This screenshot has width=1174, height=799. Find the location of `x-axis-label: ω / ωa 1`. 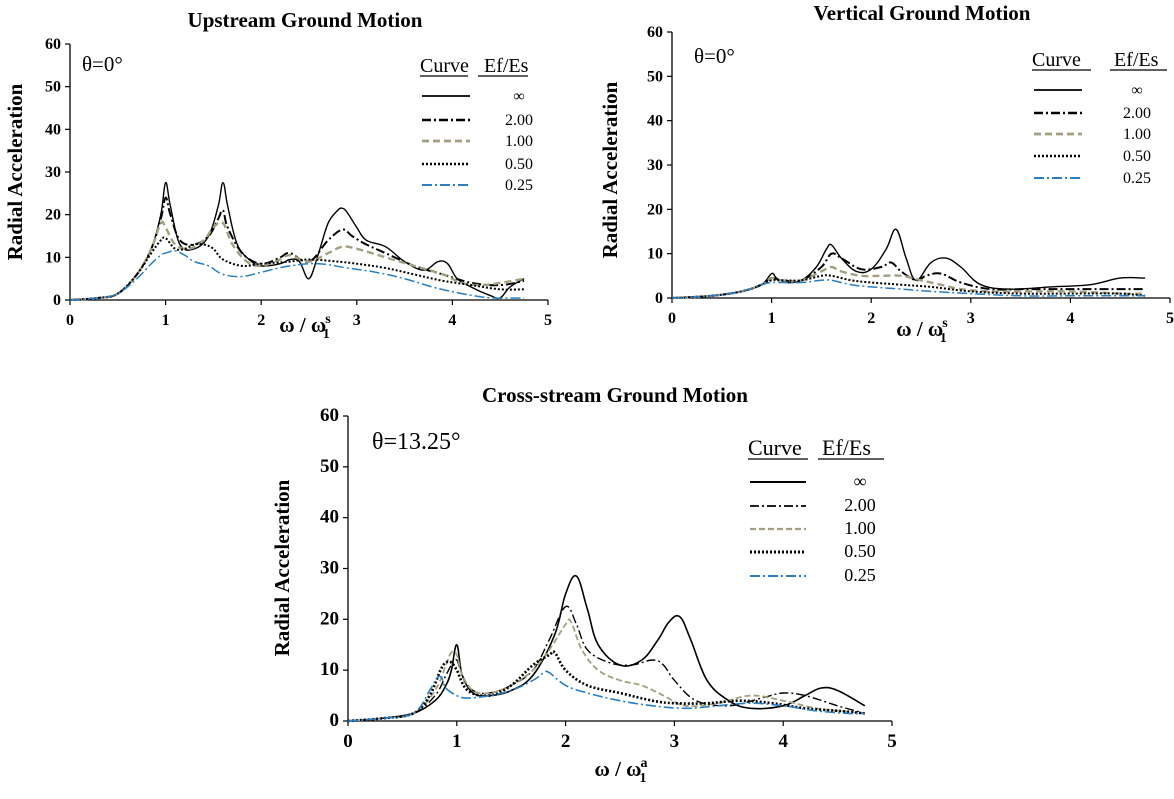

x-axis-label: ω / ωa 1 is located at coordinates (620, 771).